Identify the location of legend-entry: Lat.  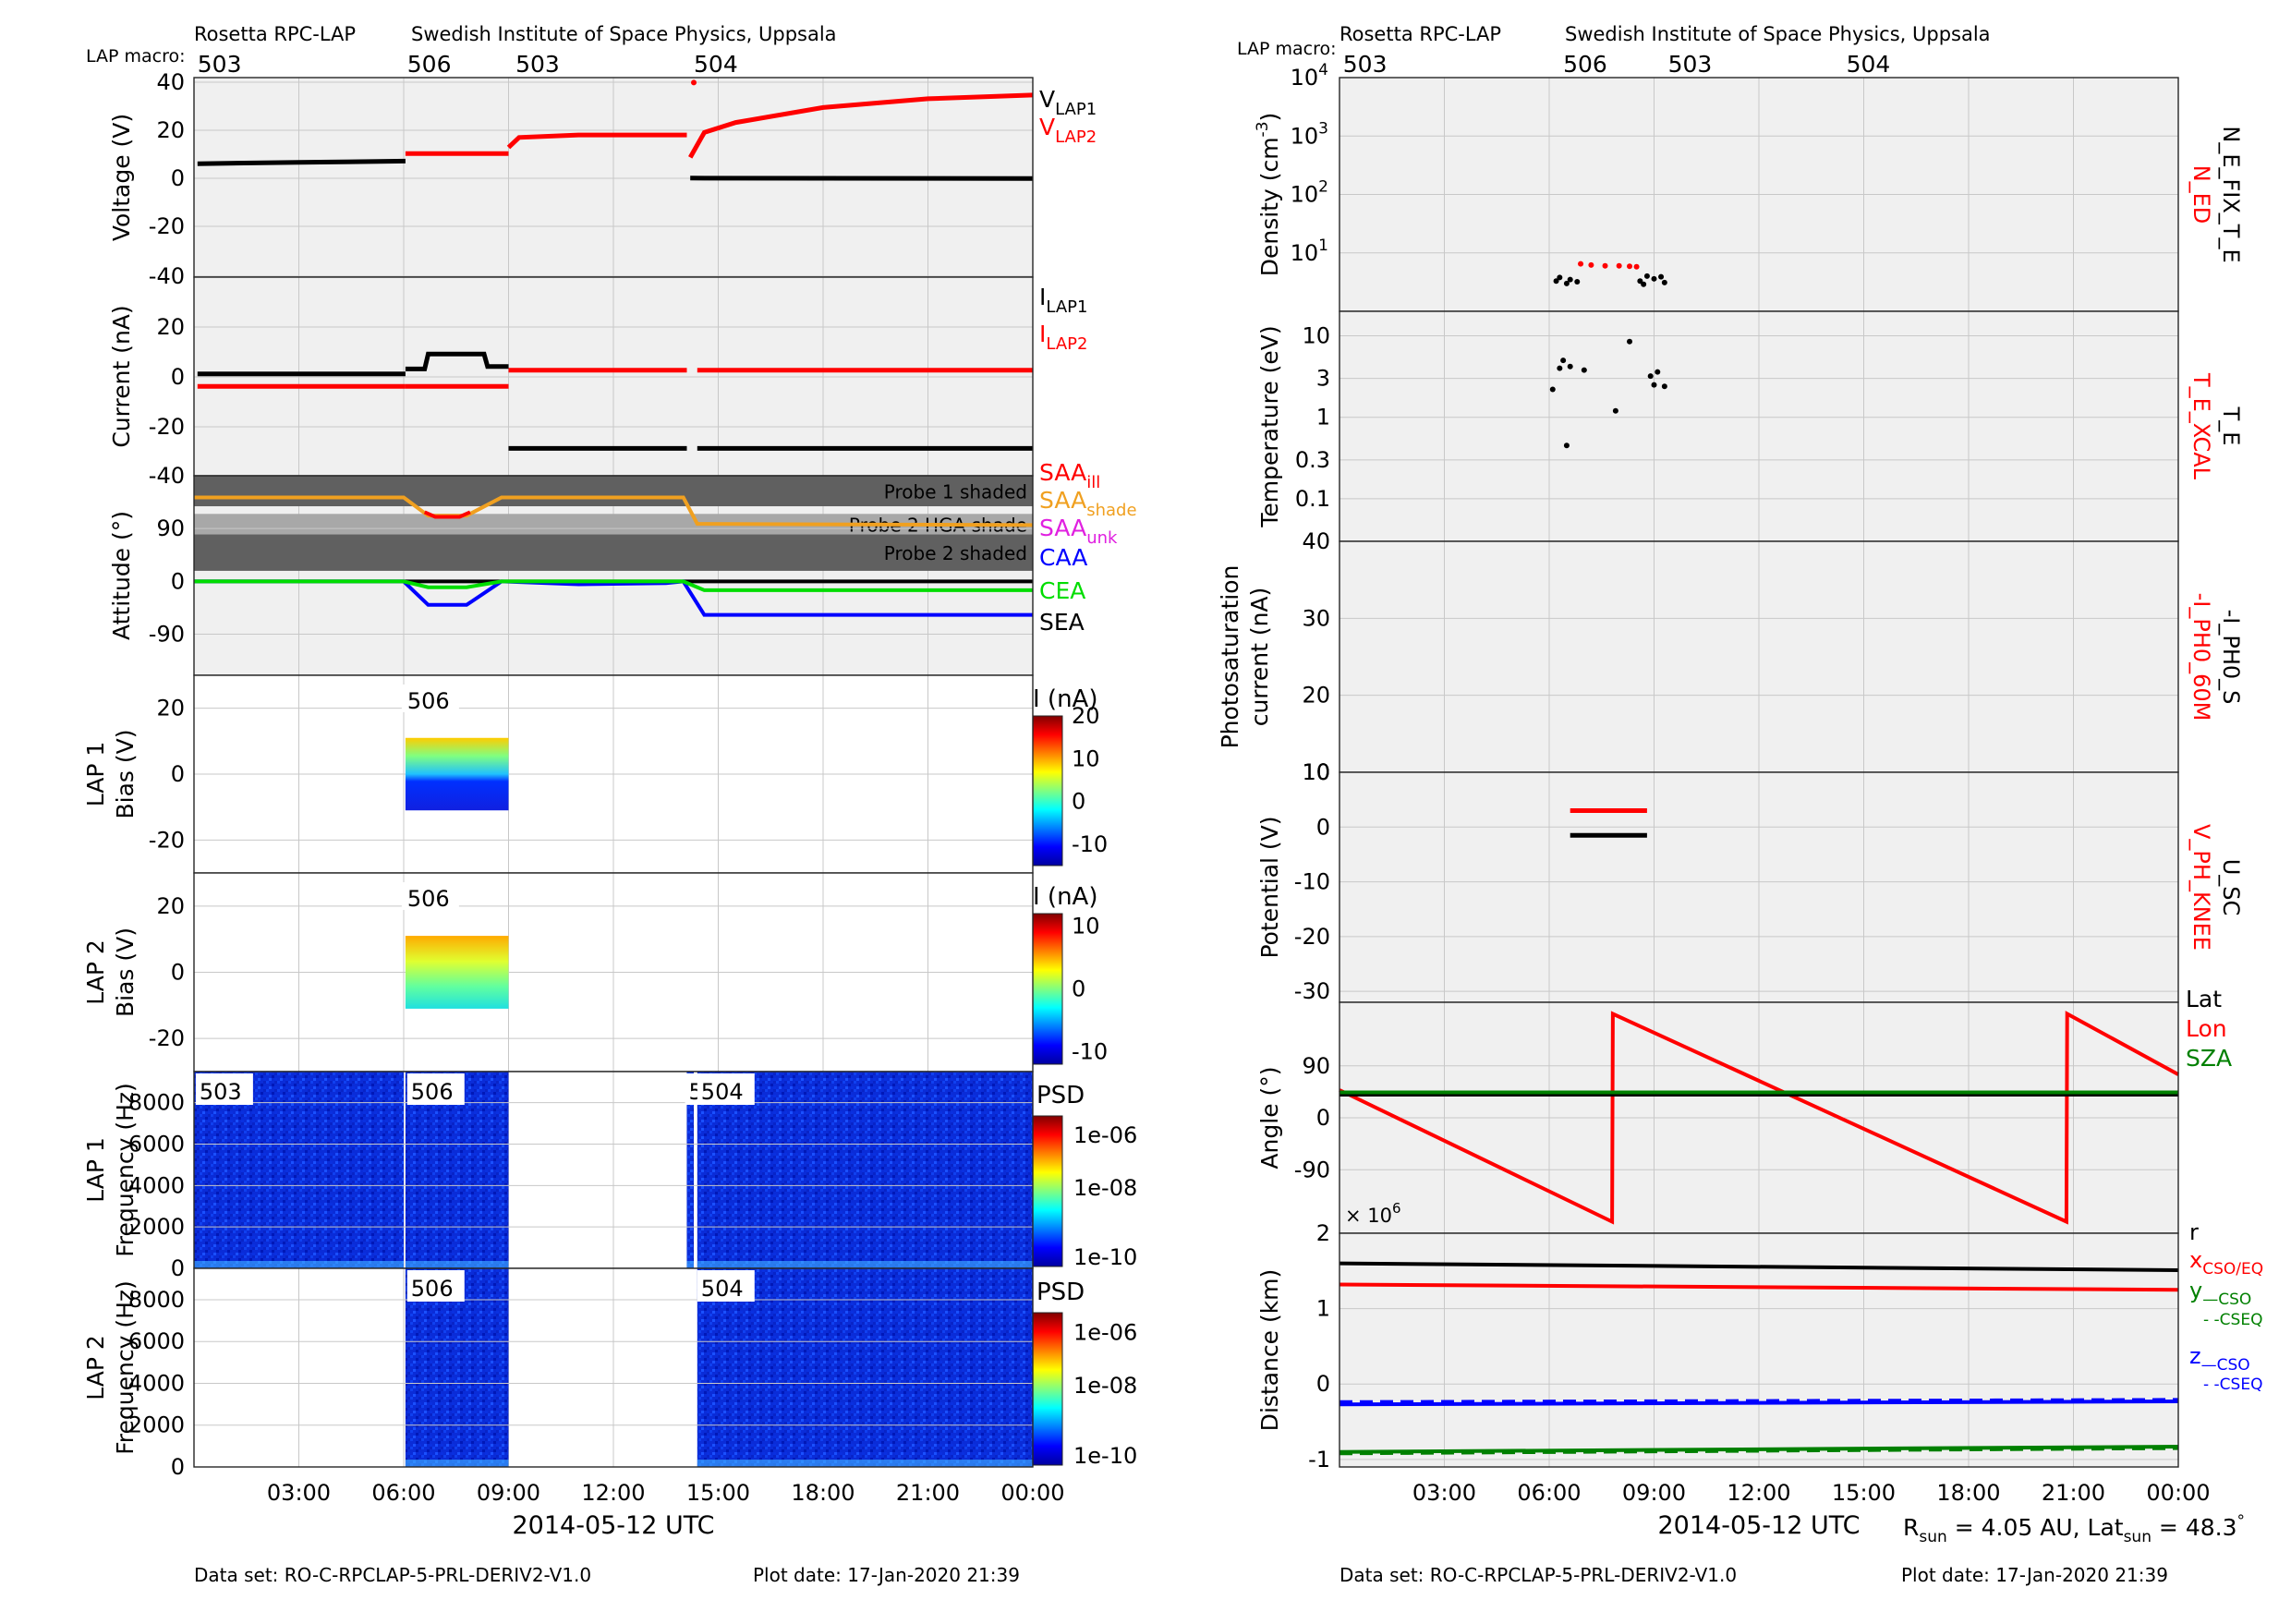
(2204, 999).